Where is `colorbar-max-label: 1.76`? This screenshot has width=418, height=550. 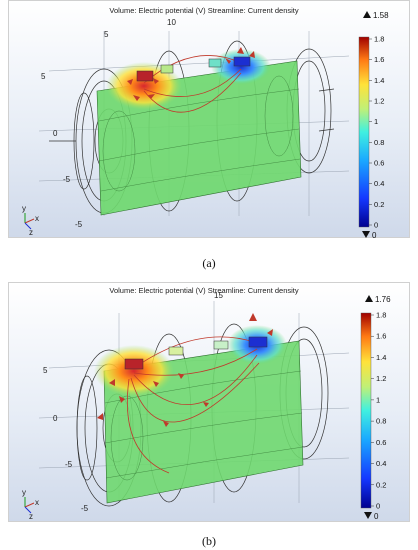 colorbar-max-label: 1.76 is located at coordinates (383, 299).